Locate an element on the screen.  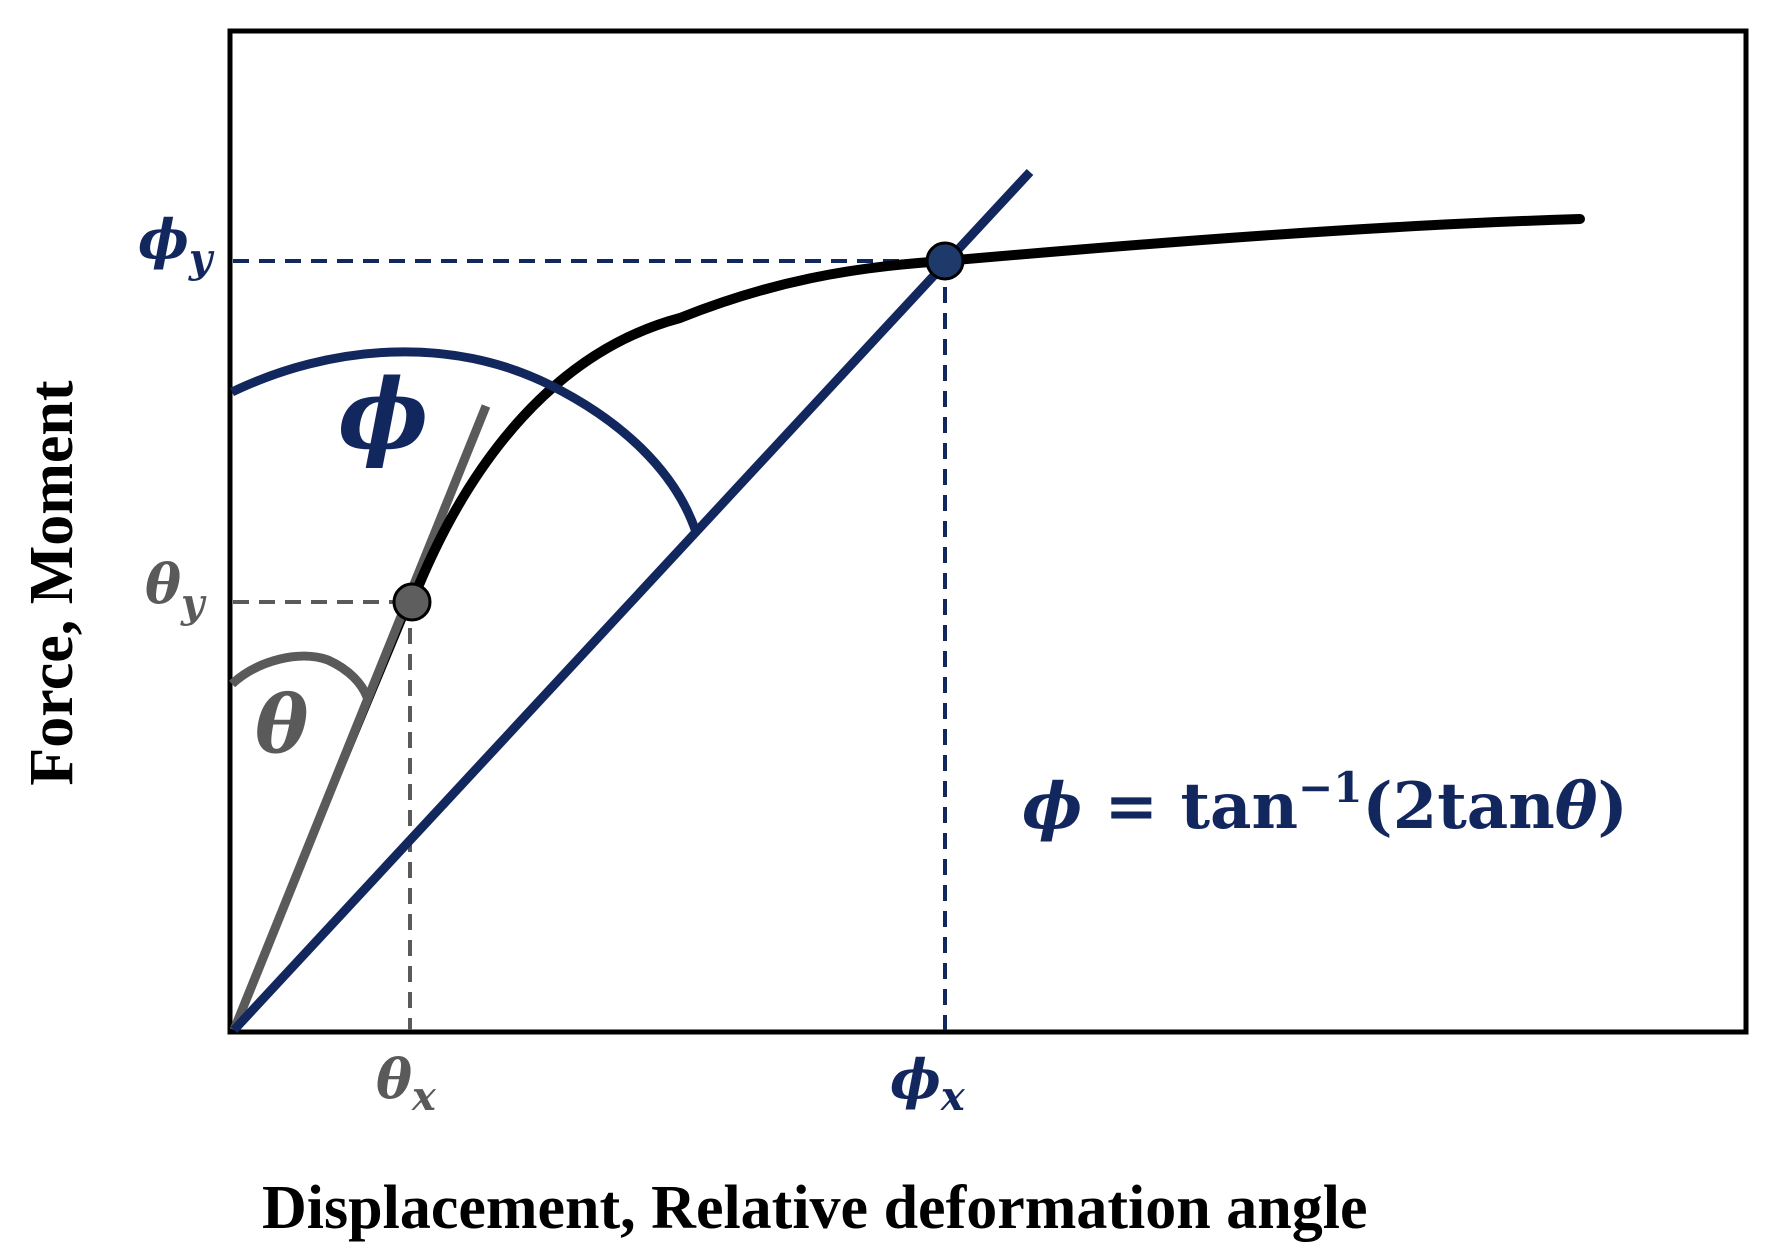
phi-angle-arc is located at coordinates (465, 440).